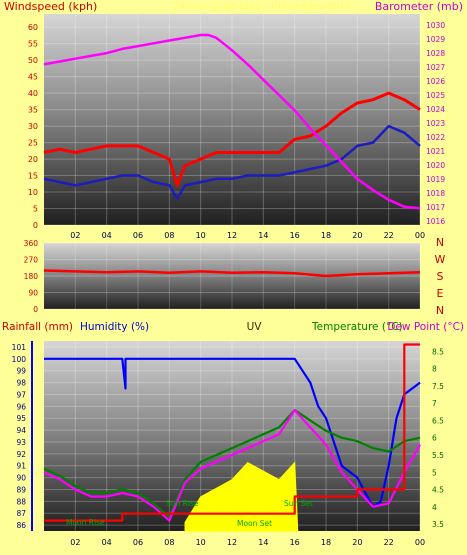  I want to click on direction-plot-area, so click(232, 276).